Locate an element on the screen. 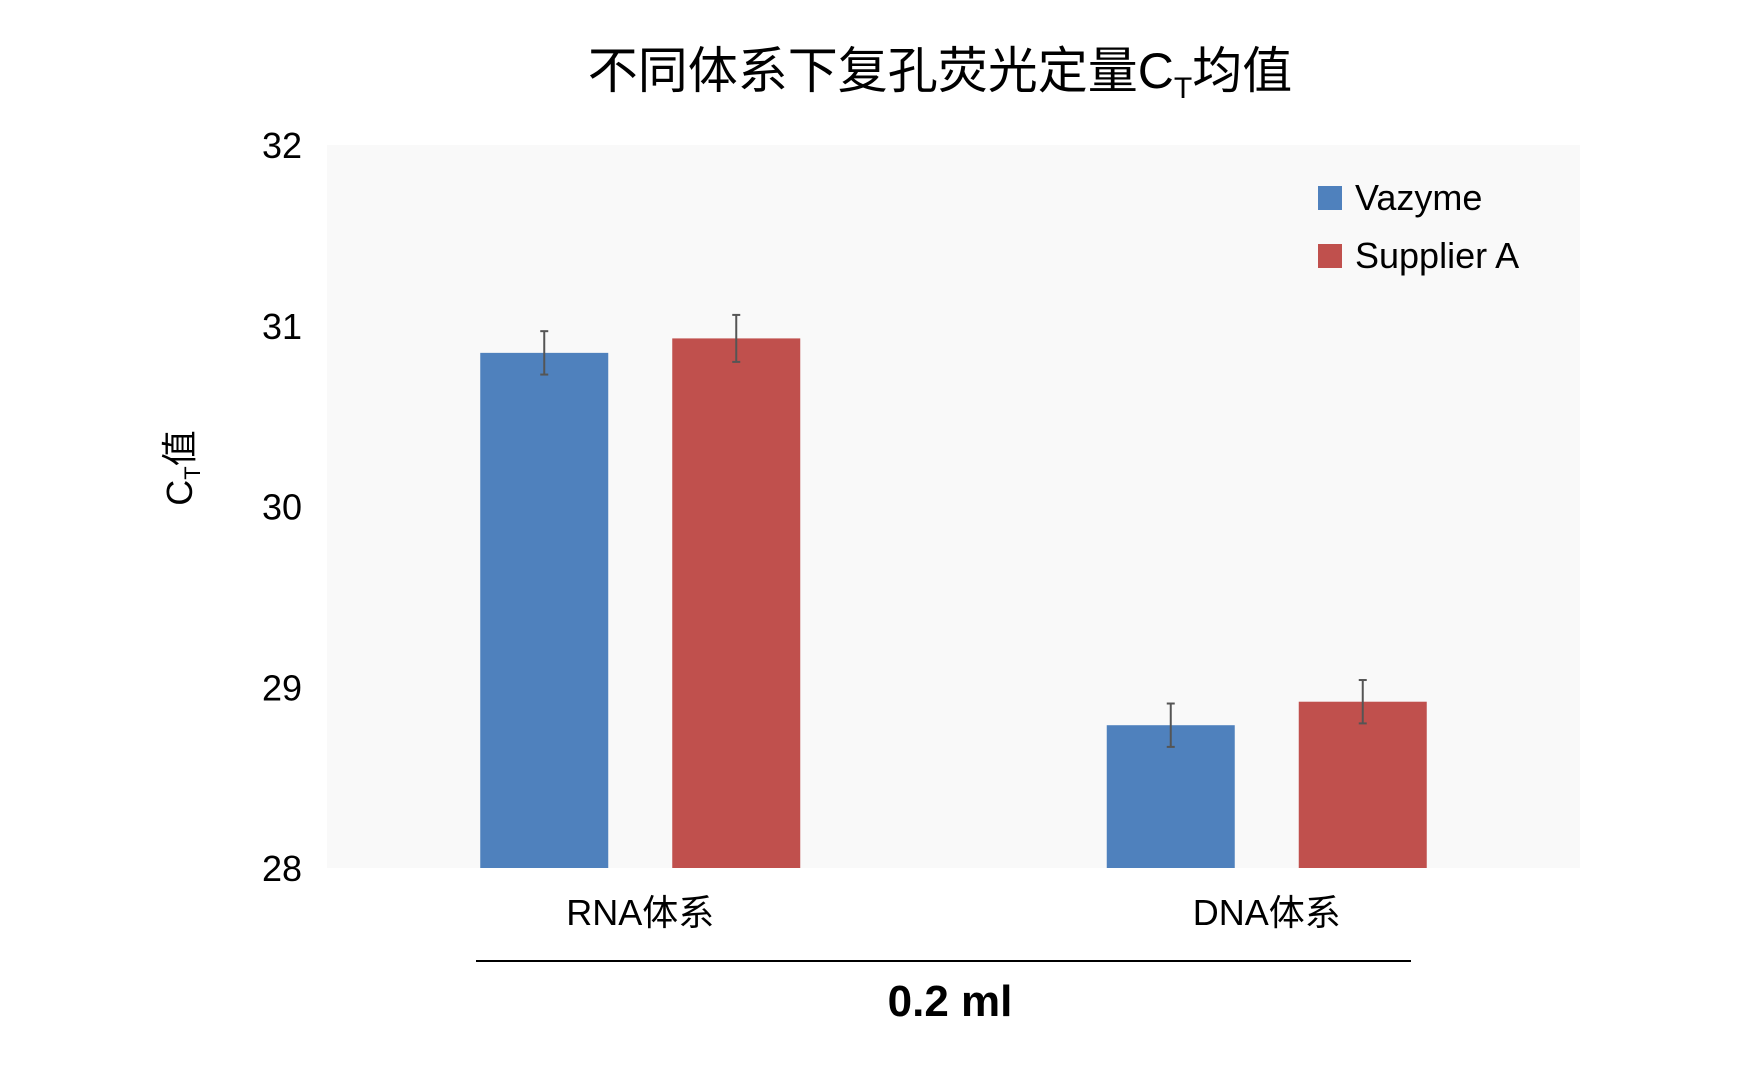  chart-title-subscript: T is located at coordinates (1183, 88).